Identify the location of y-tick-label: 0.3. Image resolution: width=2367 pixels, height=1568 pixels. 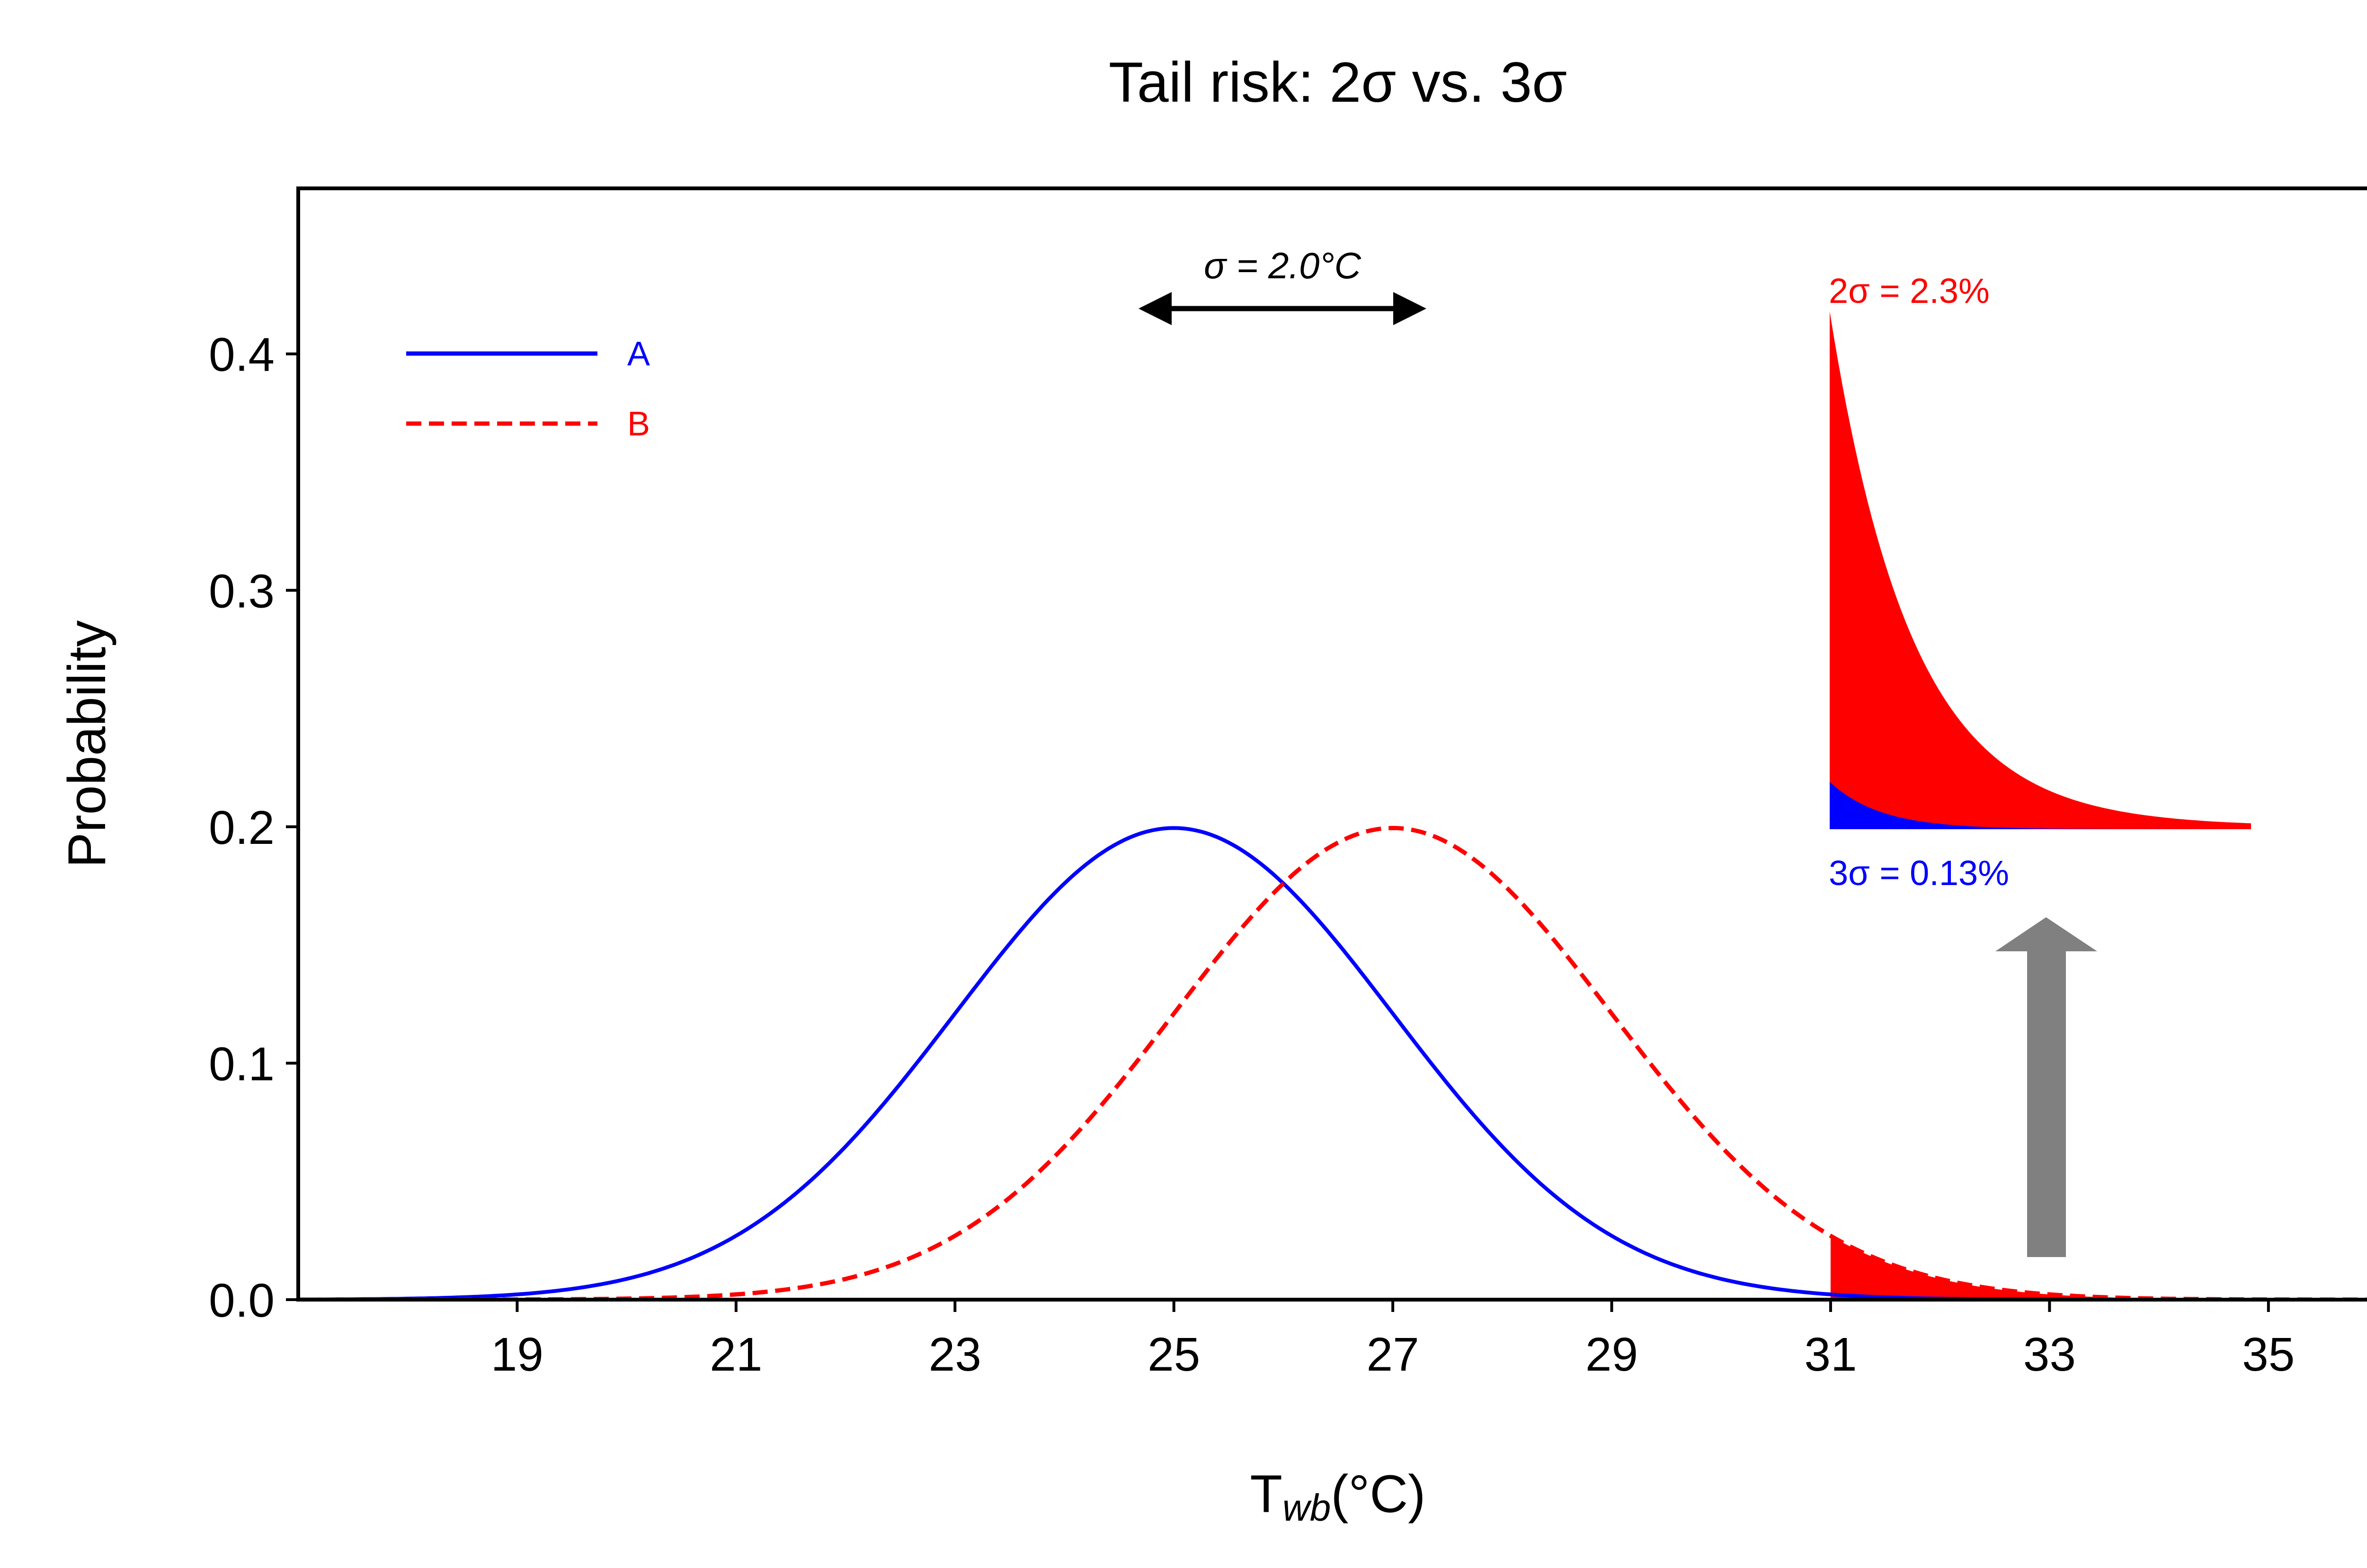
(242, 592).